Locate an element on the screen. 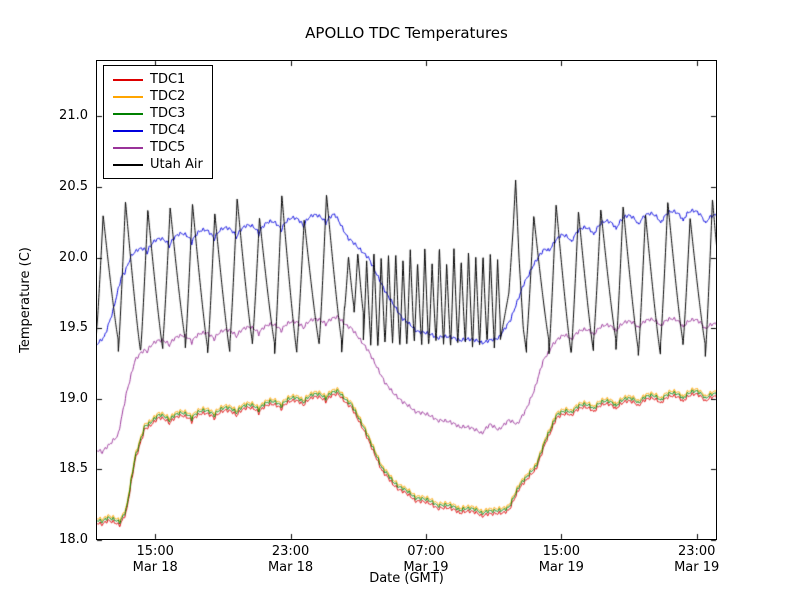  legend-label: TDC4 is located at coordinates (168, 130).